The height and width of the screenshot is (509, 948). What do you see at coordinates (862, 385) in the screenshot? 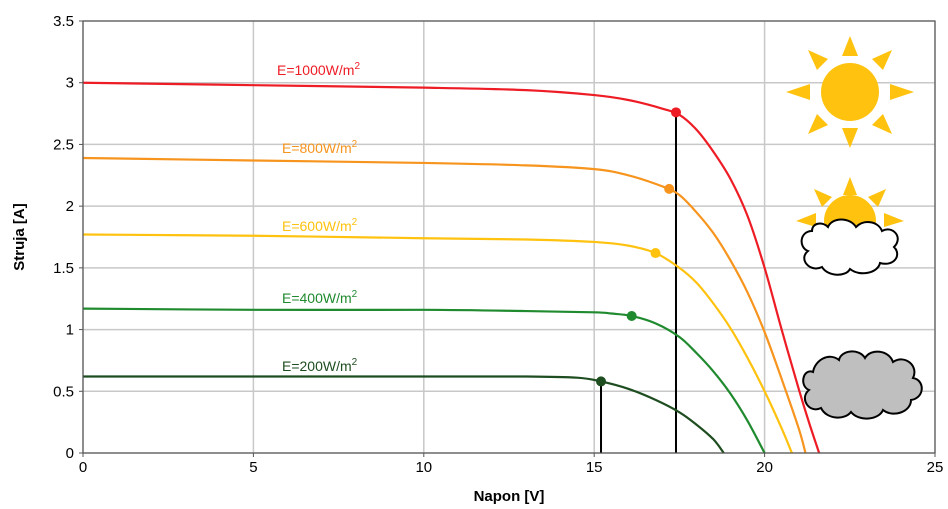
I see `gray-cloud-icon` at bounding box center [862, 385].